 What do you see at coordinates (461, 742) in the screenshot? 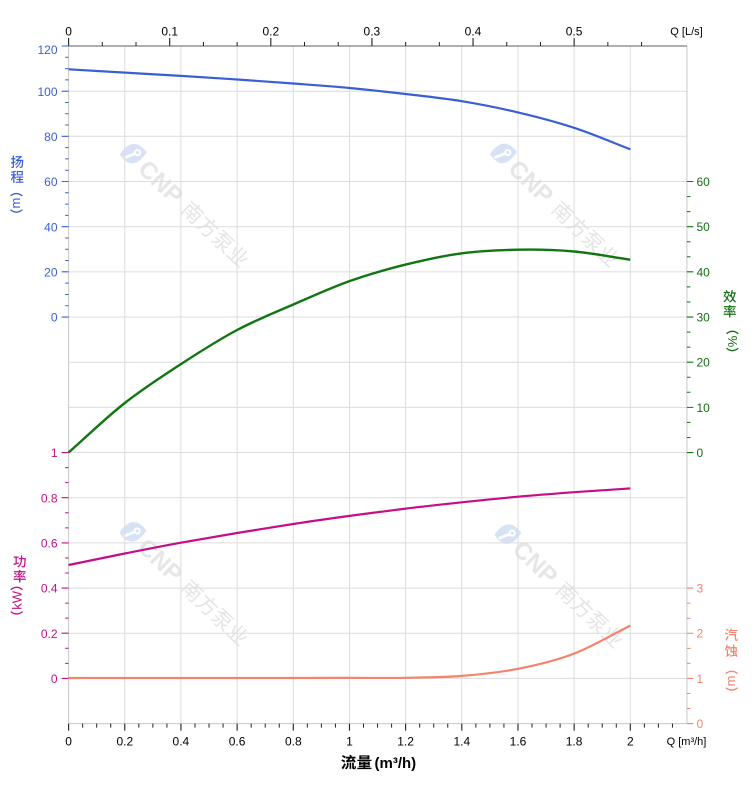
I see `svg-text: 1.4` at bounding box center [461, 742].